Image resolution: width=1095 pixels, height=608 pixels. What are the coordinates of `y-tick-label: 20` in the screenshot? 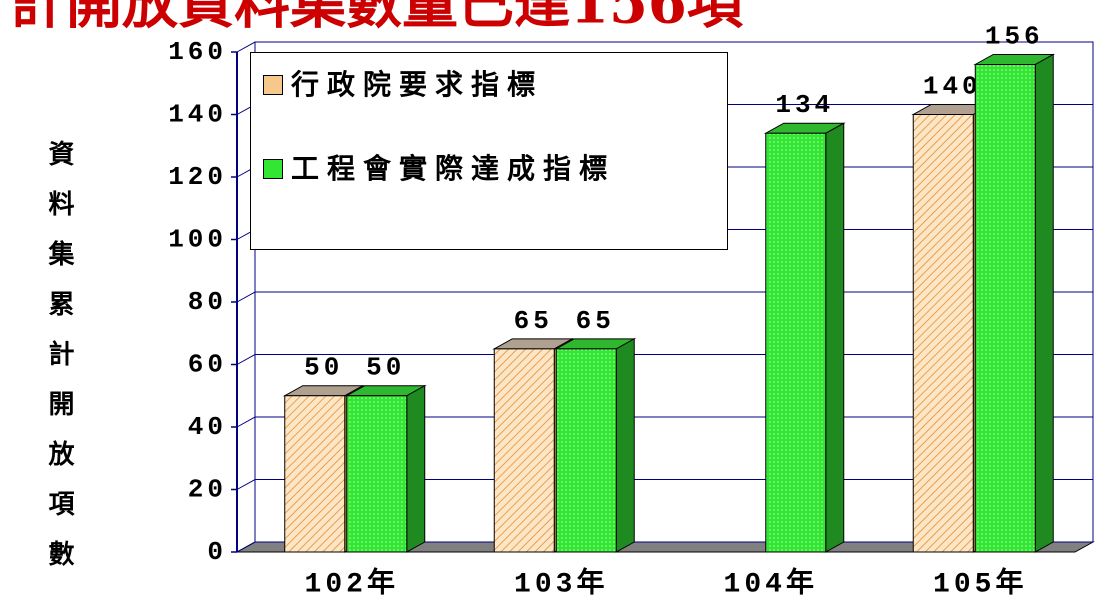 It's located at (207, 489).